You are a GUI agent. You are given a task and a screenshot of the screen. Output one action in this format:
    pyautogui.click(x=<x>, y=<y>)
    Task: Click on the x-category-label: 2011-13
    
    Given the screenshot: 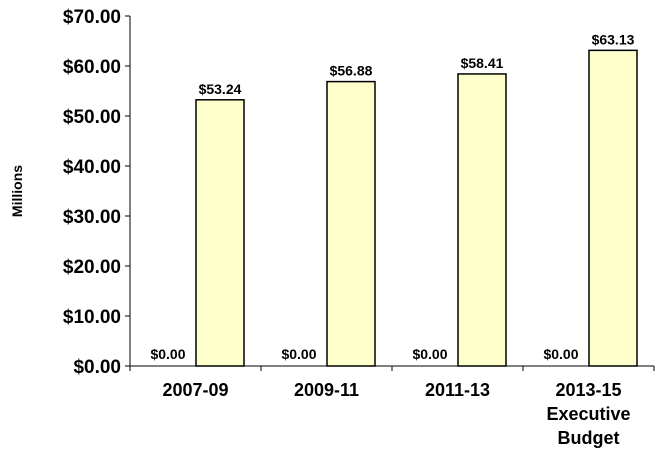 What is the action you would take?
    pyautogui.click(x=457, y=390)
    